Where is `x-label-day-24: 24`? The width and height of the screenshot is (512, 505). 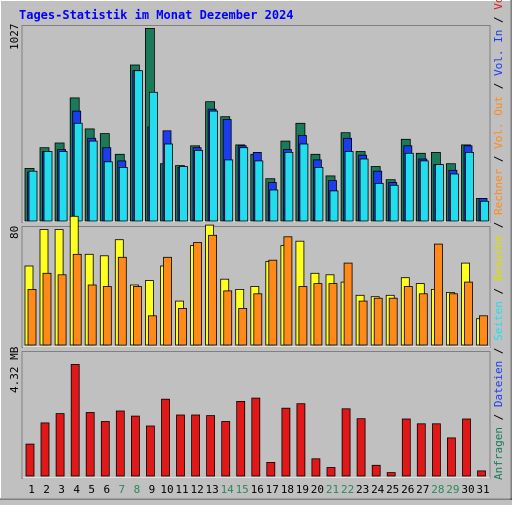
x-label-day-24: 24 is located at coordinates (378, 489).